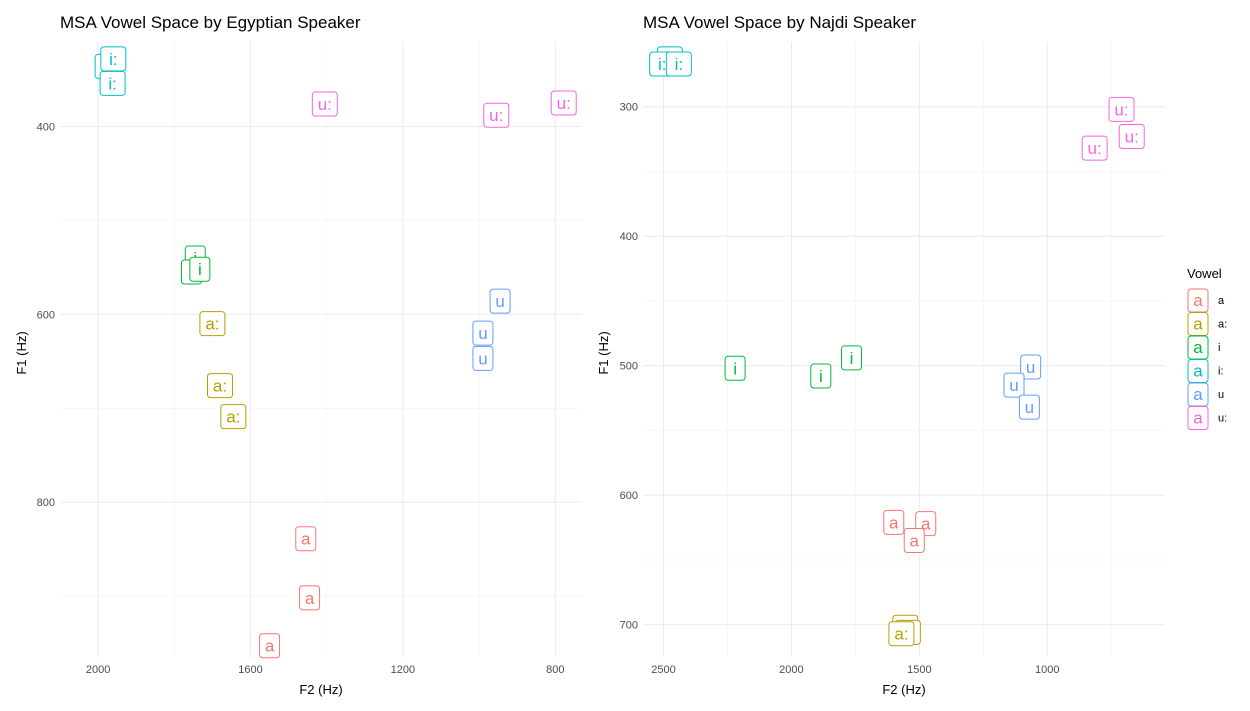 The height and width of the screenshot is (711, 1250). I want to click on najdi-x-ticks: 2500 2000 1500 1000, so click(855, 670).